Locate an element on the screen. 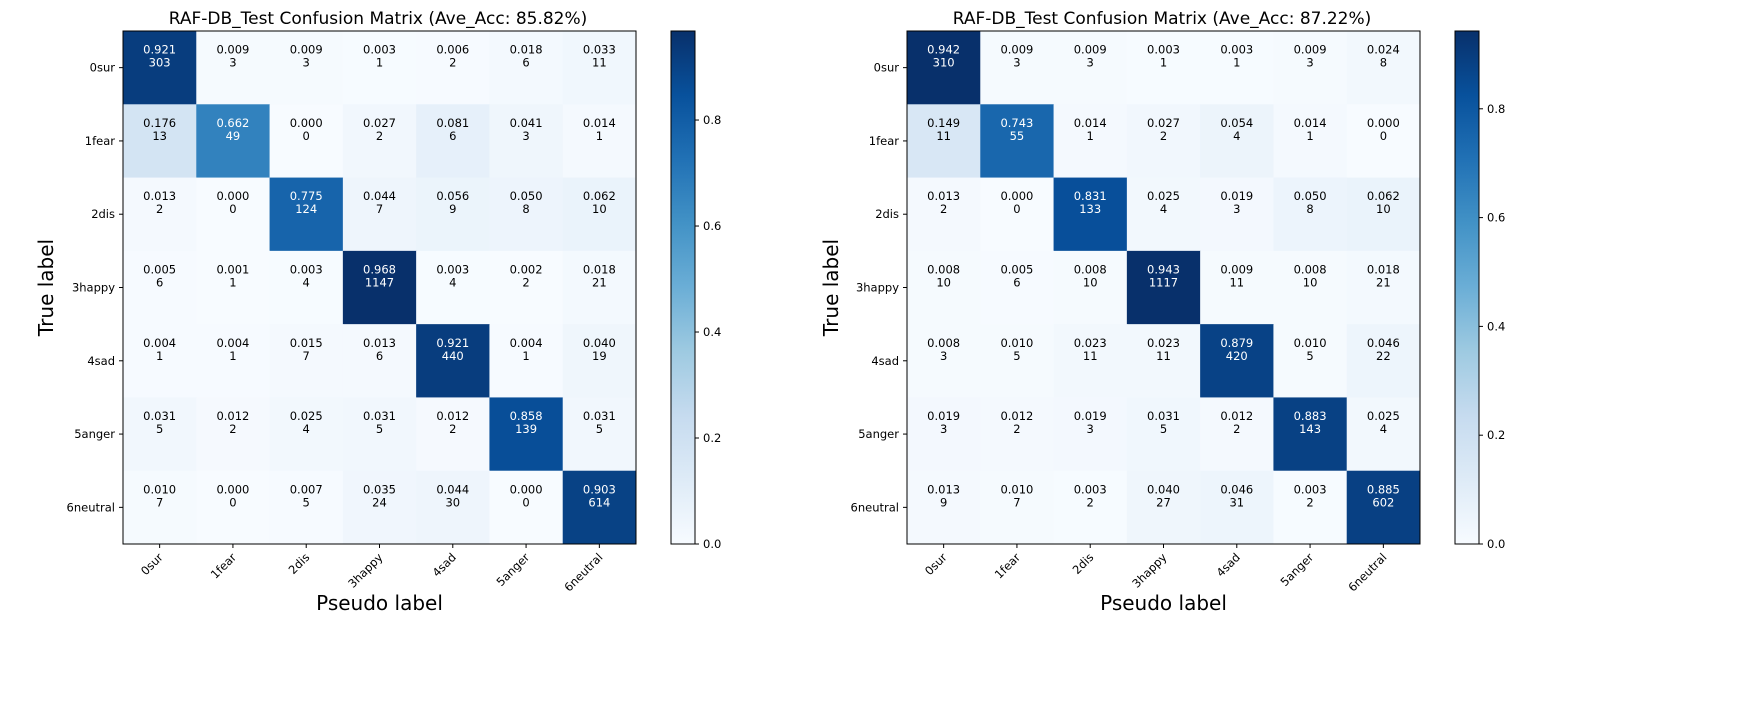 The width and height of the screenshot is (1759, 707). colorbar is located at coordinates (1467, 287).